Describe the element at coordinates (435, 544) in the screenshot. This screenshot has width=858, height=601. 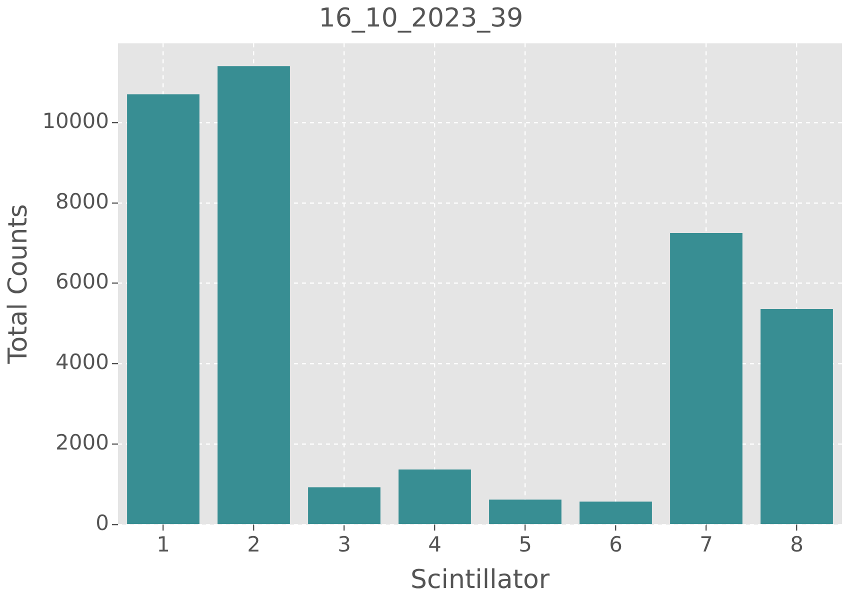
I see `x-tick-label: 4` at that location.